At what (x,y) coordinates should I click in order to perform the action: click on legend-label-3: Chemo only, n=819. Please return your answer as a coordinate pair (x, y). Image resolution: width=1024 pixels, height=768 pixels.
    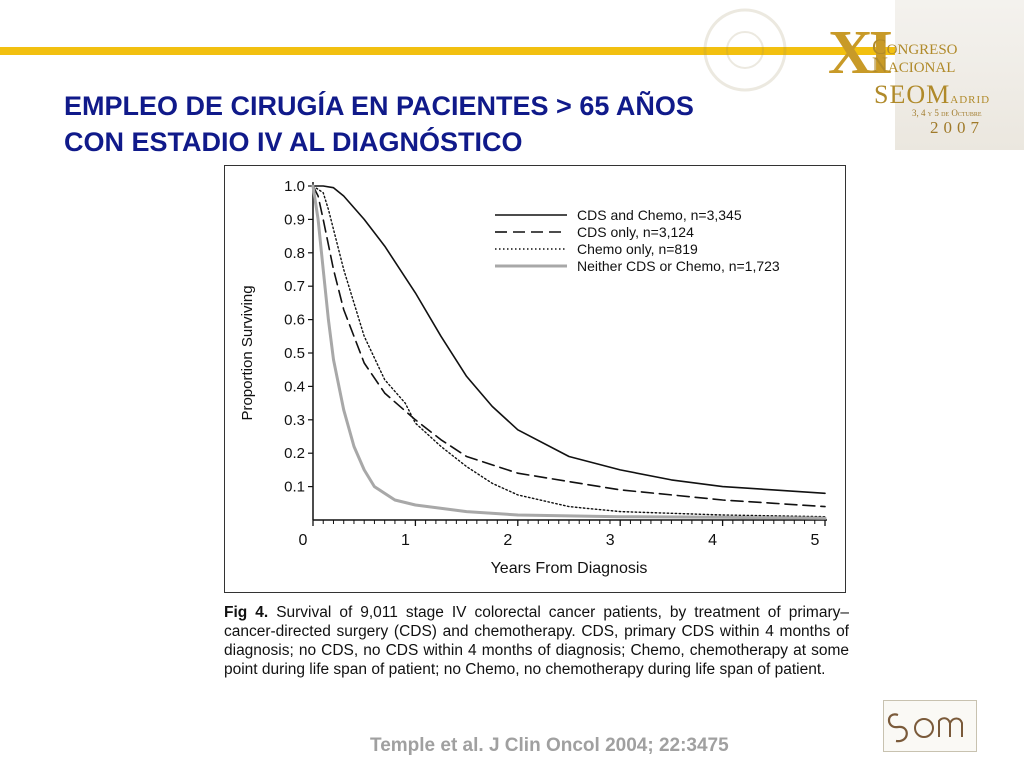
    Looking at the image, I should click on (637, 249).